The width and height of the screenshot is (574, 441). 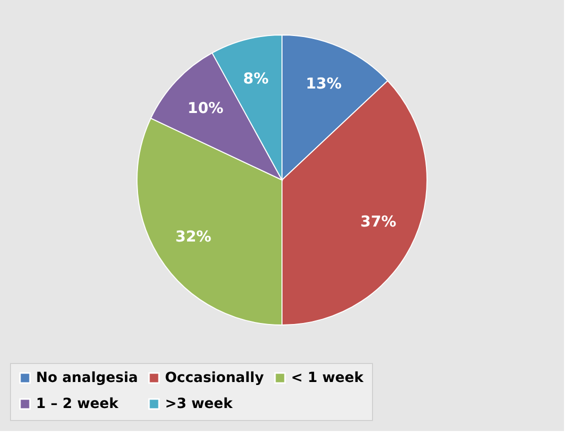 I want to click on data-label: 37%, so click(x=378, y=221).